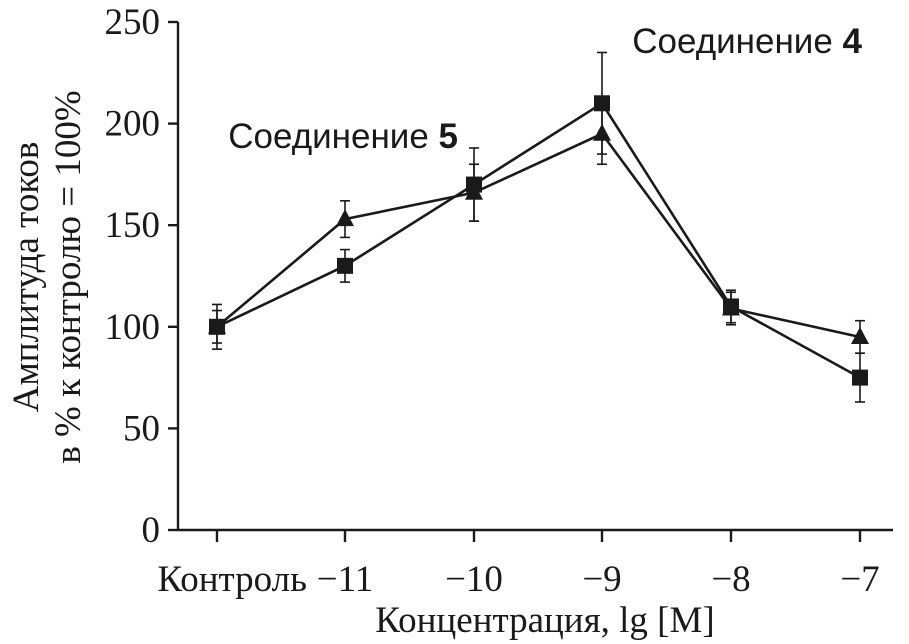 This screenshot has width=909, height=644. Describe the element at coordinates (333, 136) in the screenshot. I see `annotation-compound-5-prefix: Соединение` at that location.